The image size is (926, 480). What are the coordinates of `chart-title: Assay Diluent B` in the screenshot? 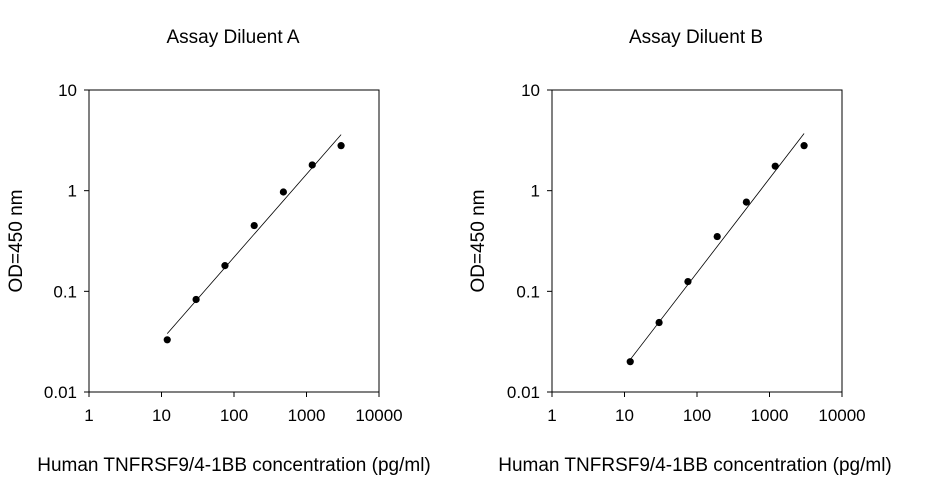 It's located at (696, 37).